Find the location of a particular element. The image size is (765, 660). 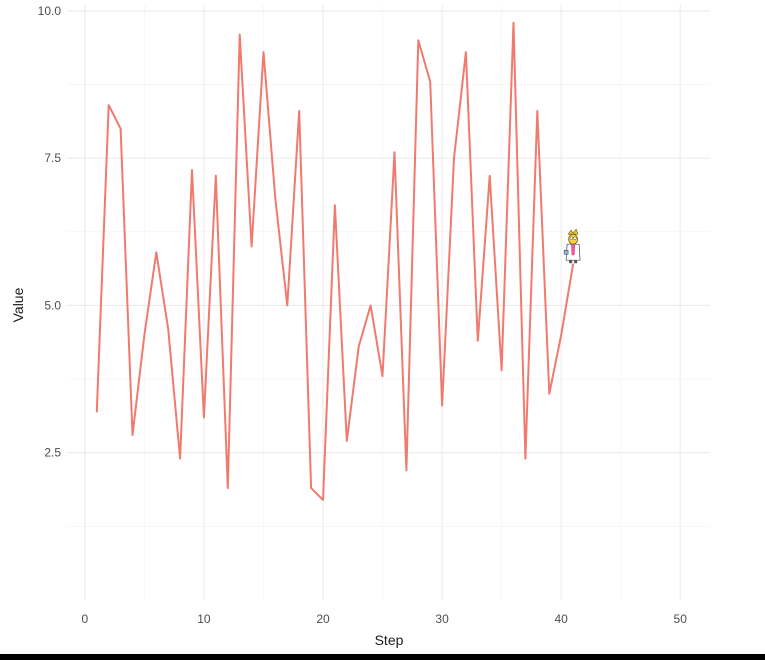

end-marker-layer is located at coordinates (572, 246).